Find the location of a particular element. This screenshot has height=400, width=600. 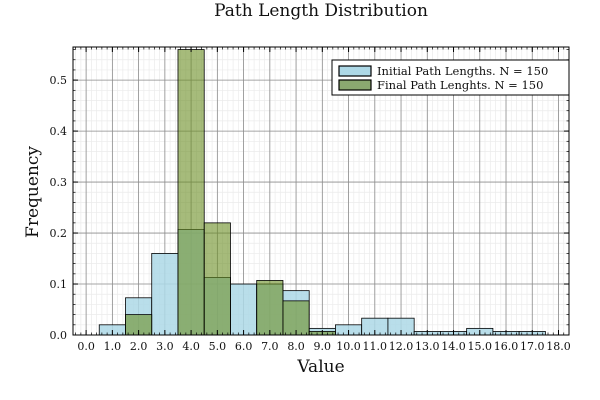

x-tick-label: 10.0 is located at coordinates (348, 346).